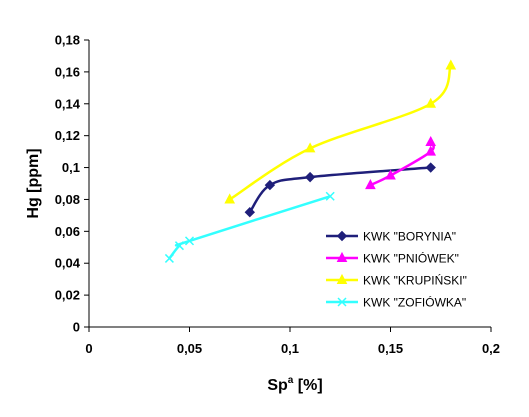 Image resolution: width=529 pixels, height=417 pixels. I want to click on y-tick-label: 0,06, so click(67, 231).